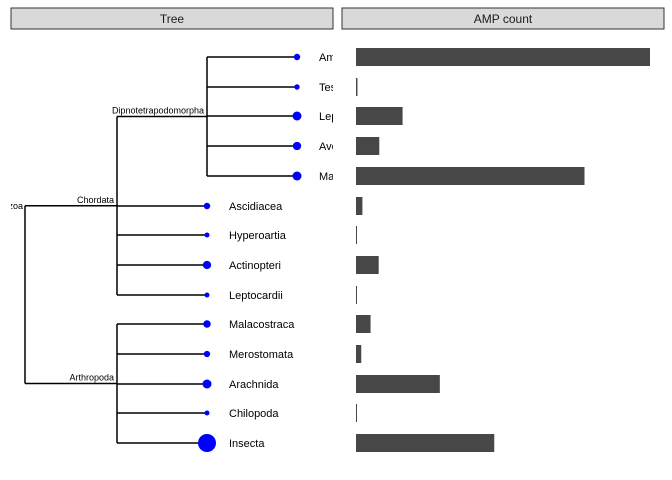 This screenshot has height=480, width=672. Describe the element at coordinates (95, 200) in the screenshot. I see `node-label-chordata: Chordata` at that location.